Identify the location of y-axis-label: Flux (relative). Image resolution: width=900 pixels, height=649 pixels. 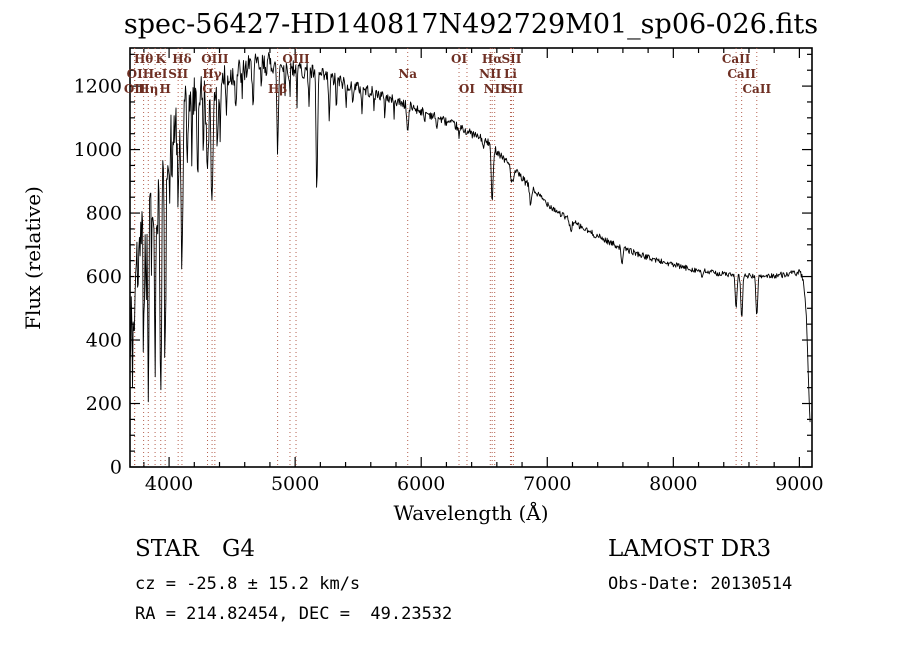
(33, 258).